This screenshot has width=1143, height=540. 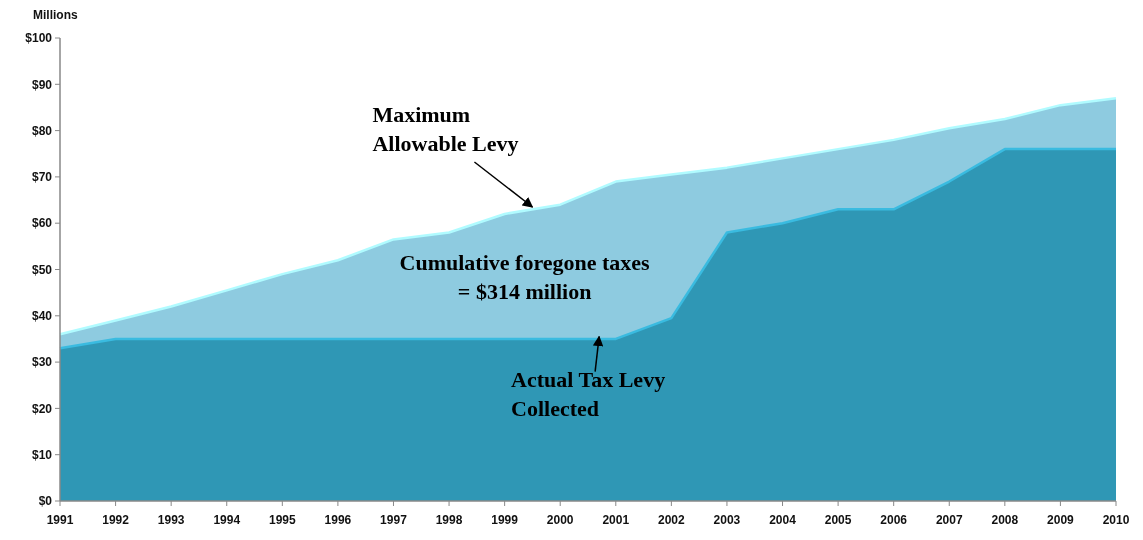 I want to click on x-tick-label: 2009, so click(x=1061, y=520).